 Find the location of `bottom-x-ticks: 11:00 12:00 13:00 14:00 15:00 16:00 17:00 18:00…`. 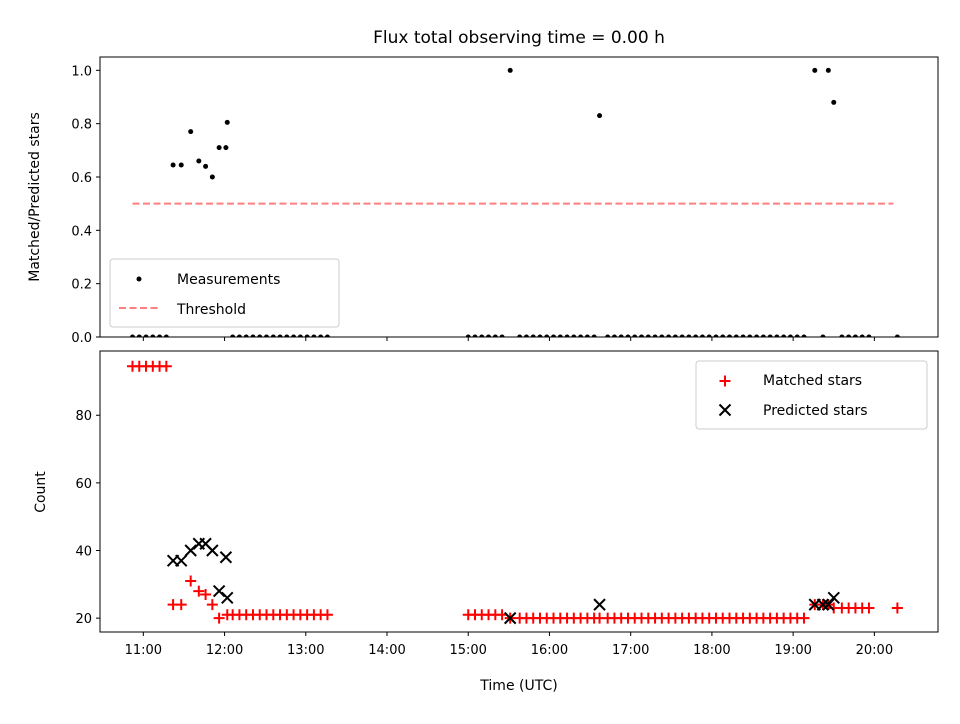

bottom-x-ticks: 11:00 12:00 13:00 14:00 15:00 16:00 17:00 18:00… is located at coordinates (509, 645).